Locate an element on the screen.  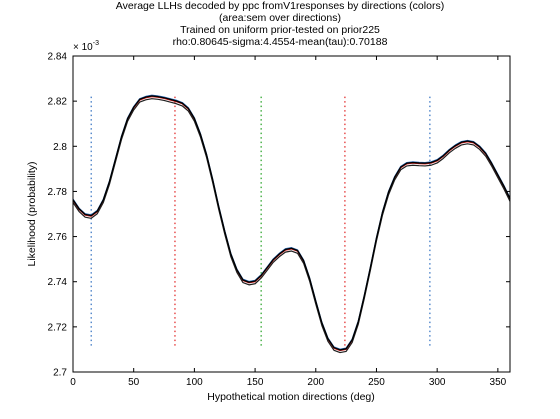
x-tick-label: 300 is located at coordinates (437, 382).